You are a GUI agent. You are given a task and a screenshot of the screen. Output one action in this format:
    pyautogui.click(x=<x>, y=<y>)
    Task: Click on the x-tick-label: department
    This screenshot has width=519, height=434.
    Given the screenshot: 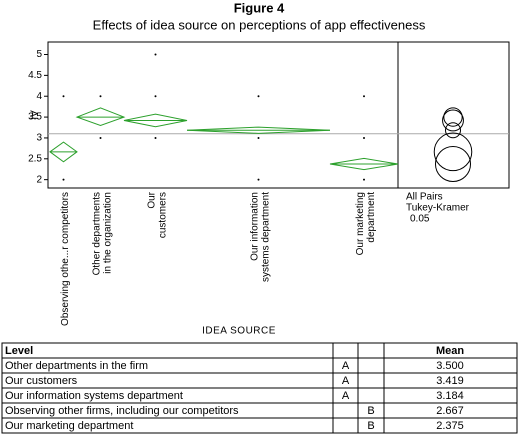 What is the action you would take?
    pyautogui.click(x=371, y=217)
    